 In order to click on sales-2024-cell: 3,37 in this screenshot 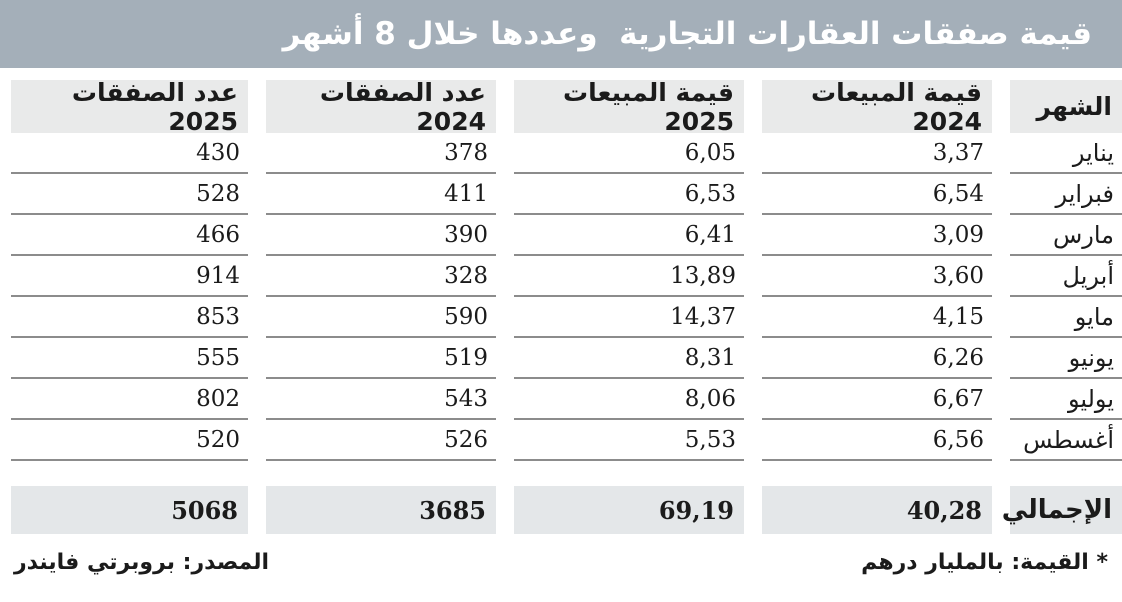, I will do `click(877, 153)`.